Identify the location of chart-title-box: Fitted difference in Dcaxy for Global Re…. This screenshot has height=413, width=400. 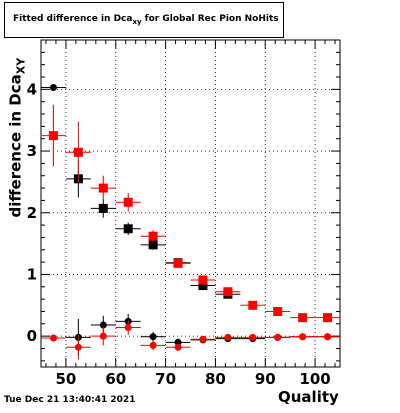
(144, 20).